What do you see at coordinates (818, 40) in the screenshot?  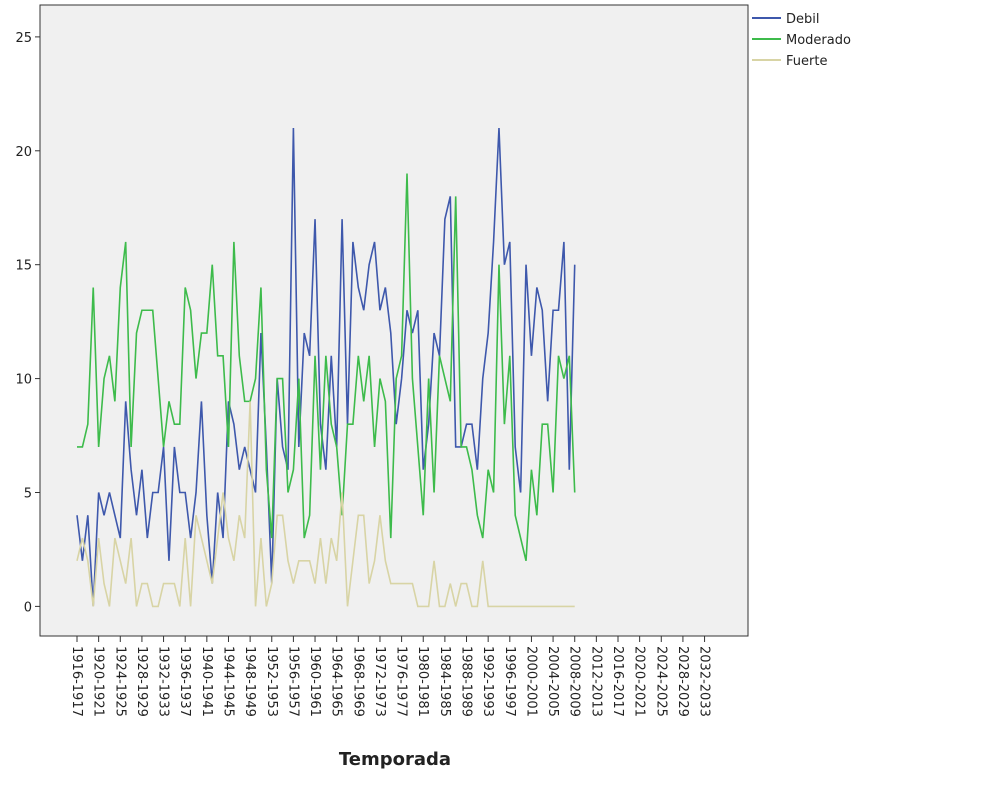 I see `legend-label: Moderado` at bounding box center [818, 40].